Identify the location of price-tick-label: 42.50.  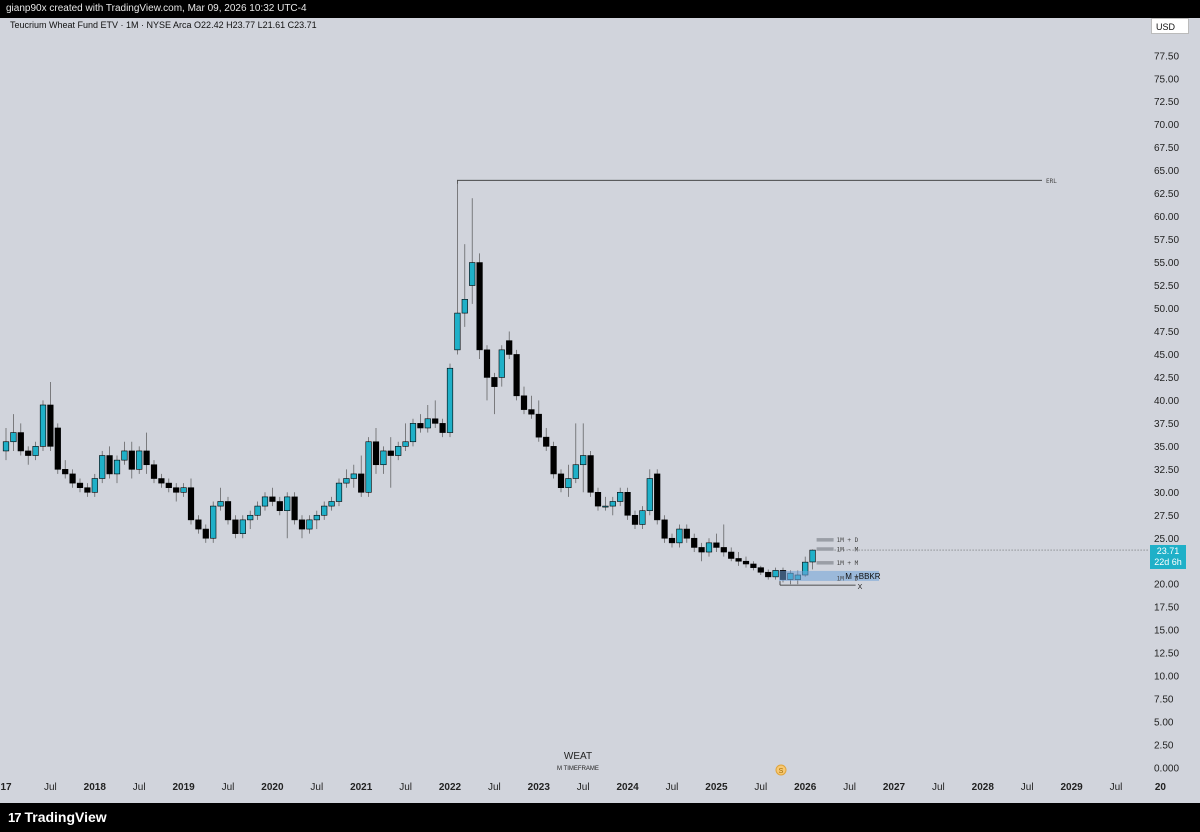
(1166, 378).